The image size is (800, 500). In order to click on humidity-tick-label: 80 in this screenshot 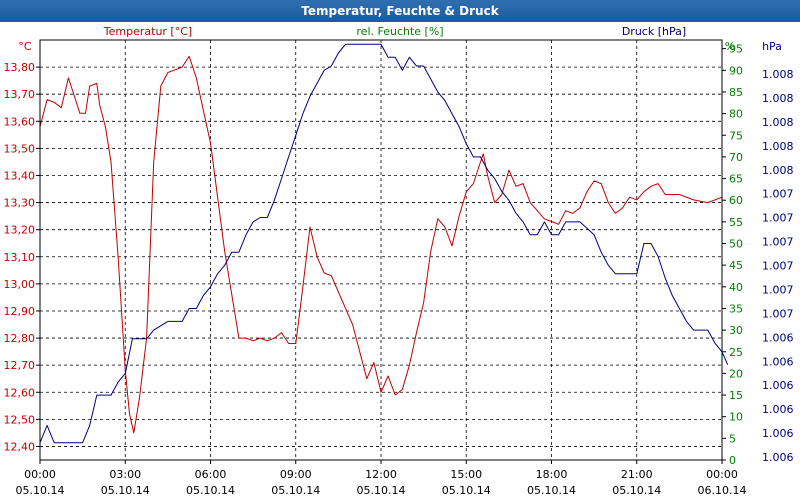, I will do `click(736, 114)`.